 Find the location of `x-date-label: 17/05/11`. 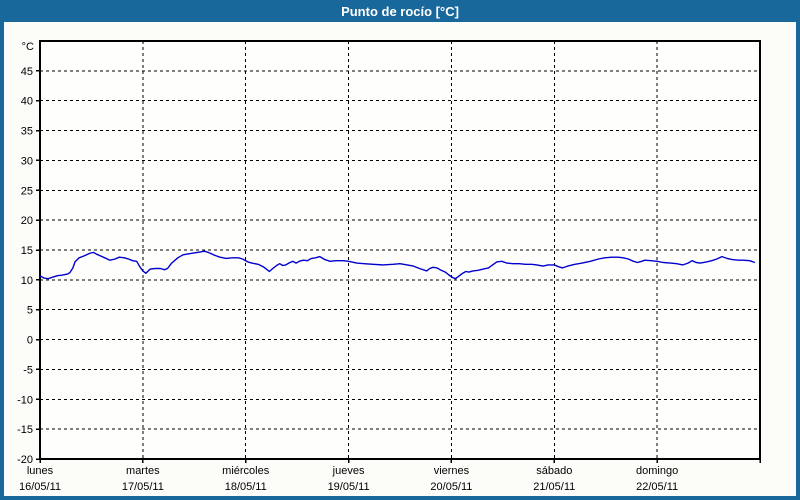

x-date-label: 17/05/11 is located at coordinates (143, 487).